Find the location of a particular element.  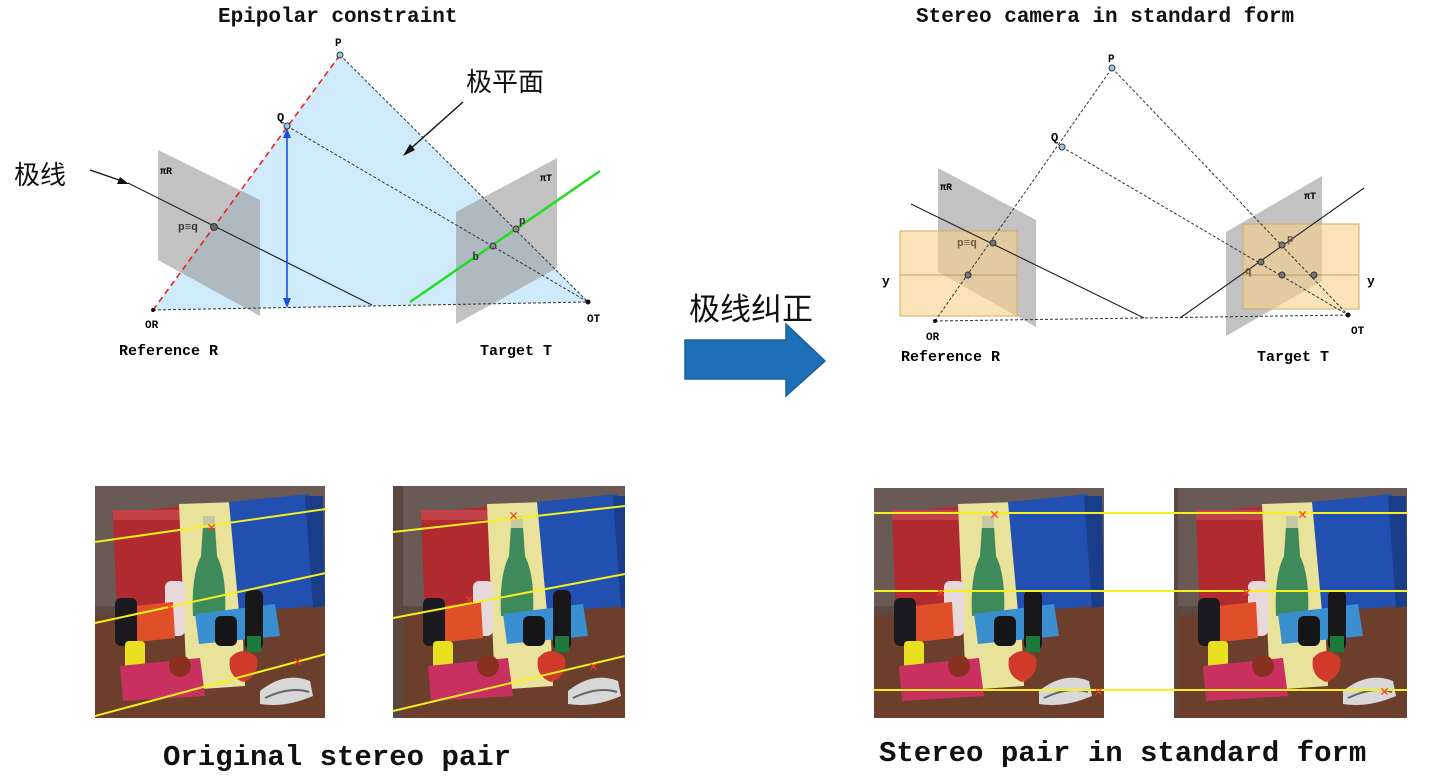

point-r-y is located at coordinates (968, 275).